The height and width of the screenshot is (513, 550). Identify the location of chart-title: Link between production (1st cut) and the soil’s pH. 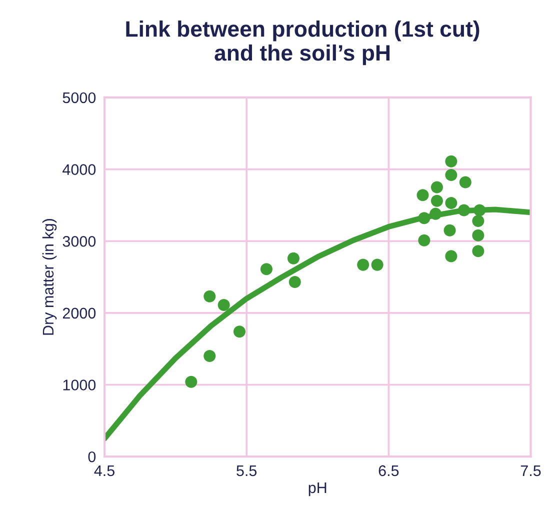
(303, 43).